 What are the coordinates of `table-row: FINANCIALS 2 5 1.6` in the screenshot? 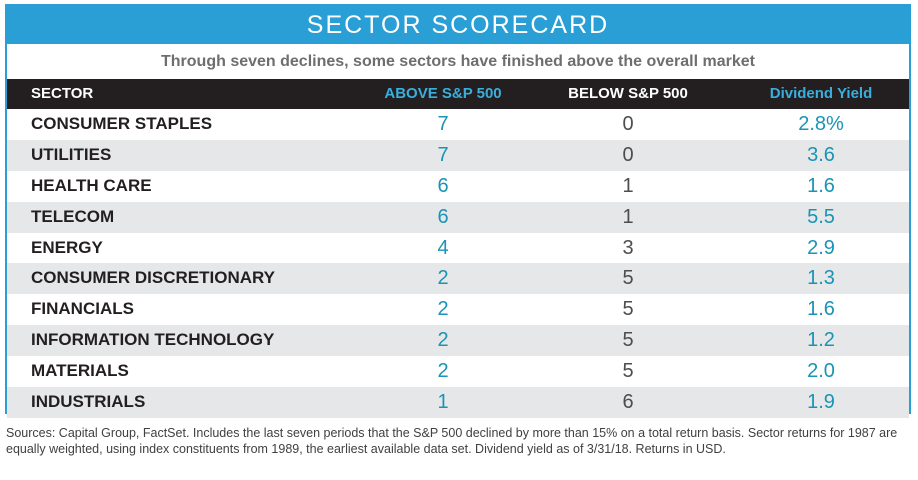 It's located at (458, 309).